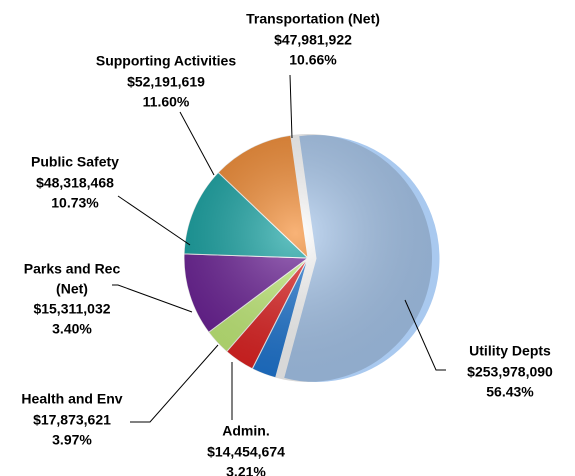 The image size is (575, 476). I want to click on percent-label: 56.43%, so click(510, 392).